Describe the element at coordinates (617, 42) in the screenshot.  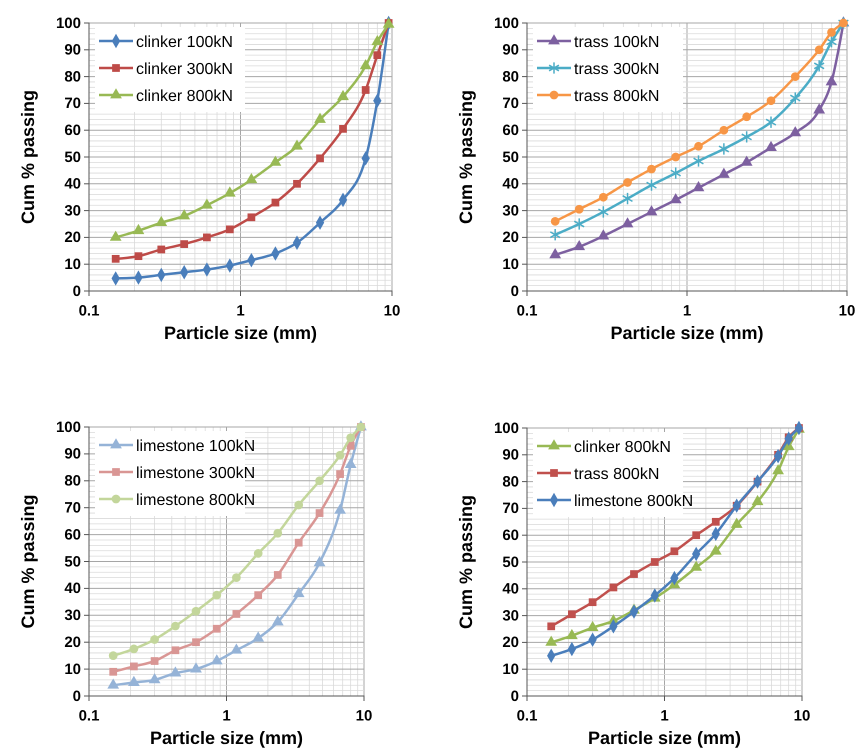
I see `legend-label: trass 100kN` at that location.